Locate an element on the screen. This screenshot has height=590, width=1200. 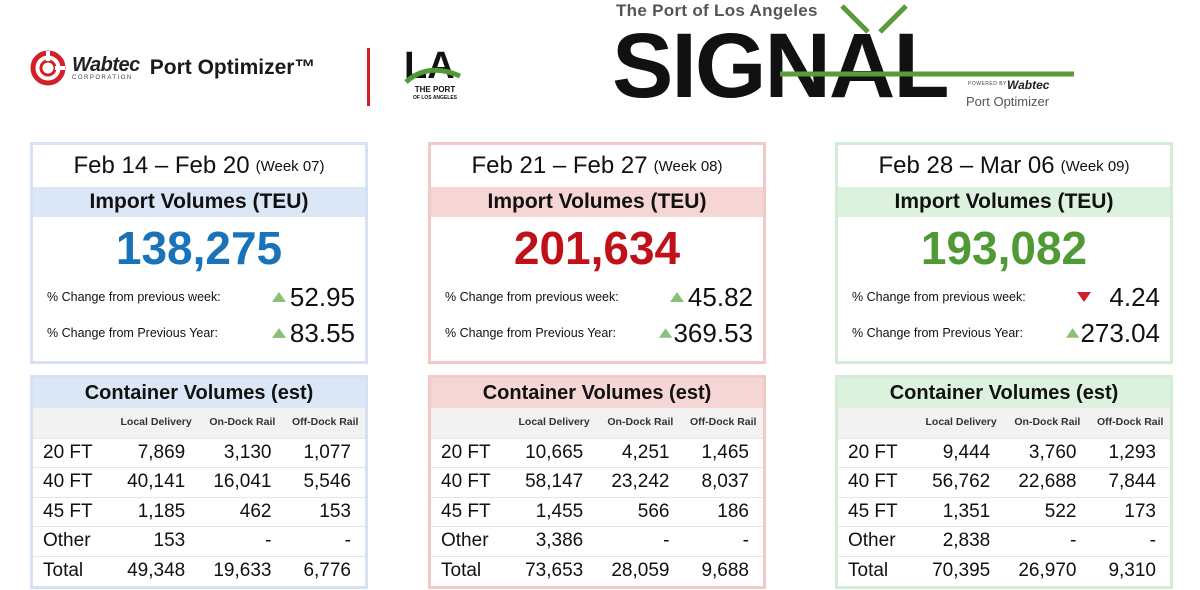
table-row: Total 73,653 28,059 9,688 is located at coordinates (597, 570).